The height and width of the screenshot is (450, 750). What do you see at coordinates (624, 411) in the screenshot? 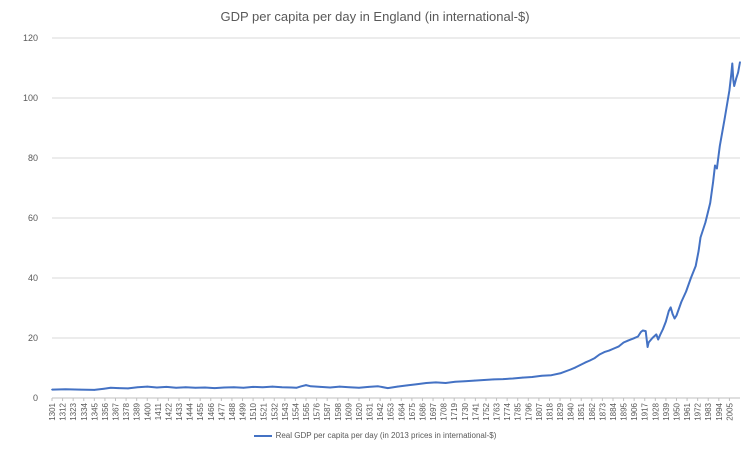
I see `x-tick-label: 1895` at bounding box center [624, 411].